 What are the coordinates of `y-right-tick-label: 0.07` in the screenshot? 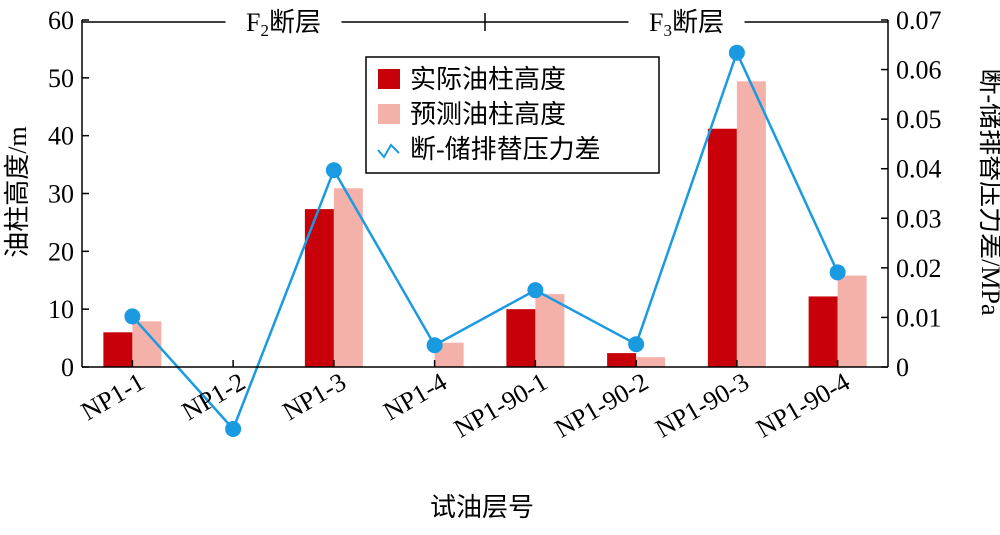 It's located at (919, 20).